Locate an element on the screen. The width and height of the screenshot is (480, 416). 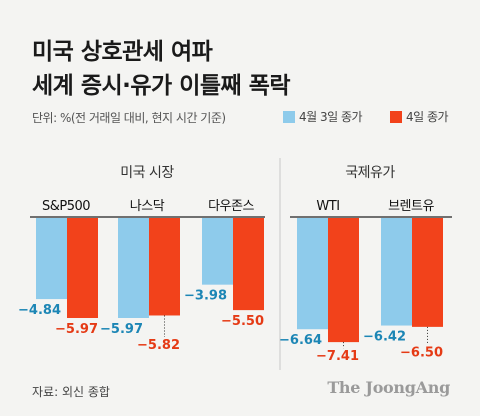
value-label-apr4-4: −6.50 is located at coordinates (421, 353).